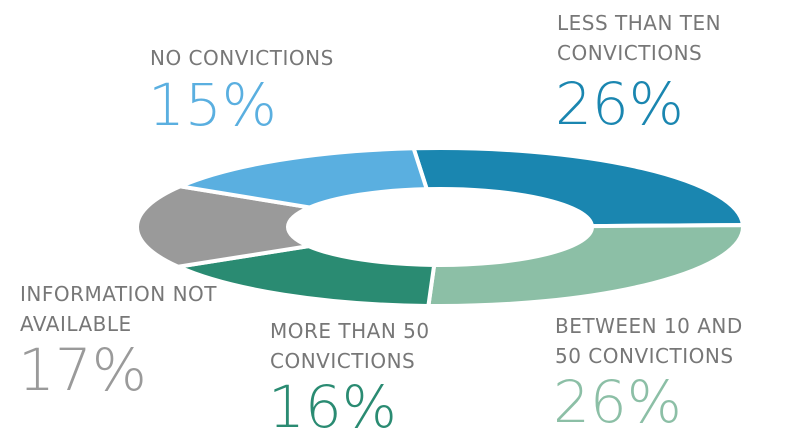 The image size is (799, 441). I want to click on value-label: 15%, so click(212, 105).